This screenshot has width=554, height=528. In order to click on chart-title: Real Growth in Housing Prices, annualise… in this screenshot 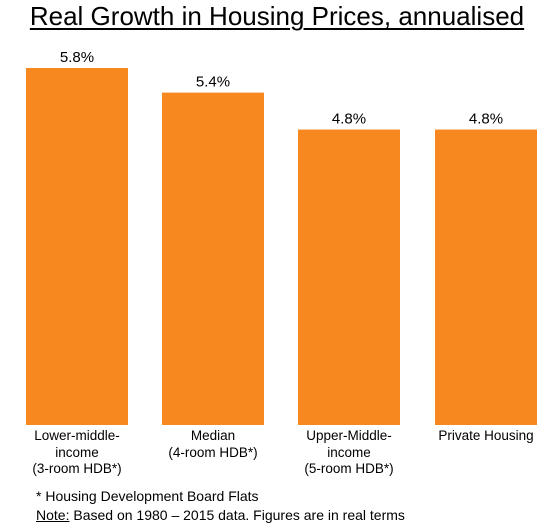, I will do `click(277, 16)`.